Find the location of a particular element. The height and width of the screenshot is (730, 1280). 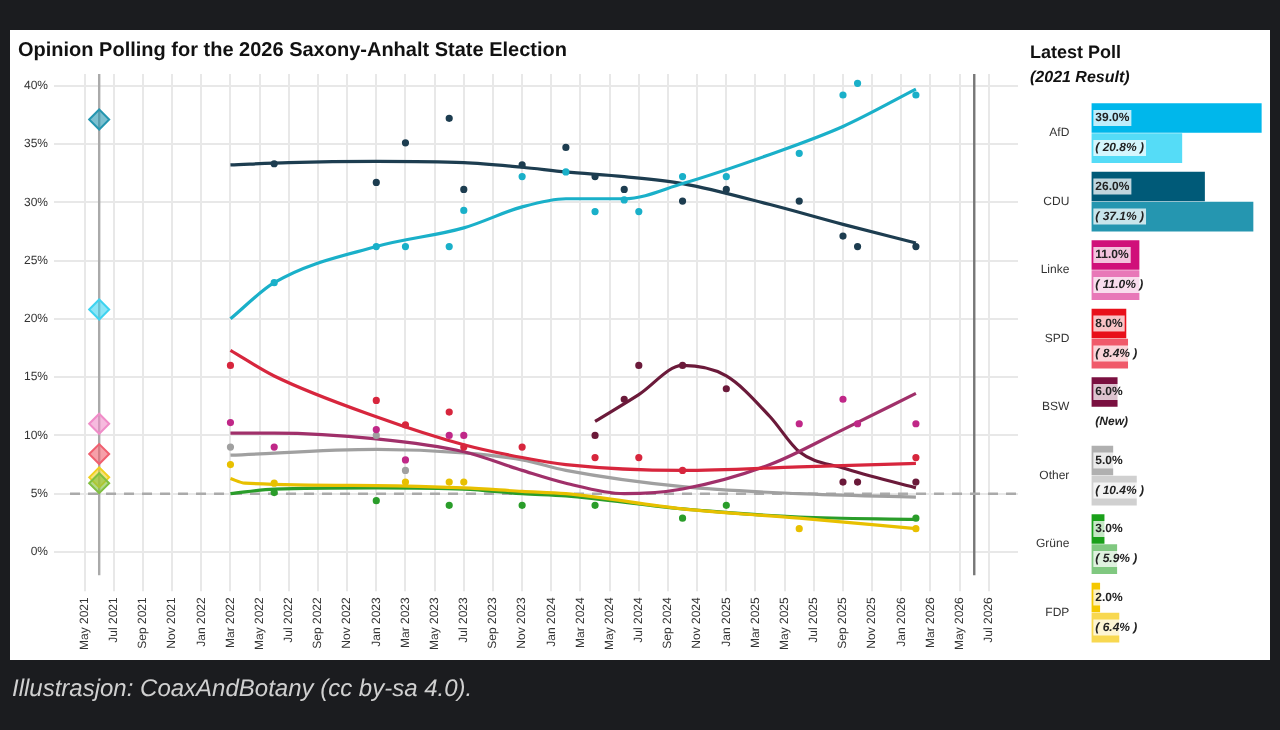

bar is located at coordinates (1176, 118).